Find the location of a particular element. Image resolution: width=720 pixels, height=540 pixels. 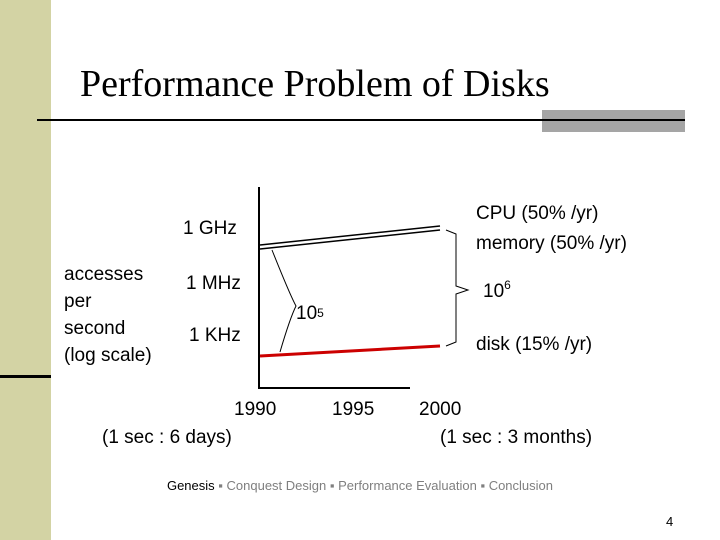

cpu-line is located at coordinates (350, 235).